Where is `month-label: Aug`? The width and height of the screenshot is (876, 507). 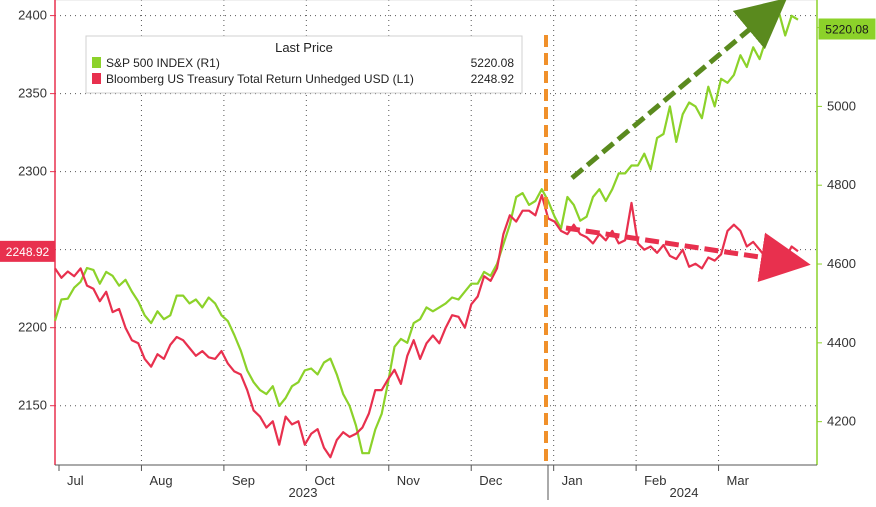 month-label: Aug is located at coordinates (160, 480).